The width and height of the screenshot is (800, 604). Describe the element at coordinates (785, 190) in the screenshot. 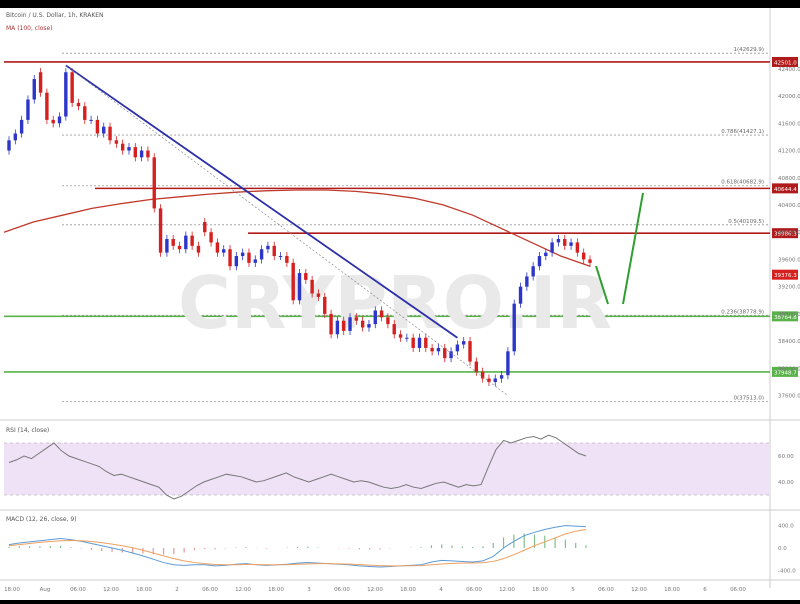

I see `price-level-label: 40644.4` at that location.